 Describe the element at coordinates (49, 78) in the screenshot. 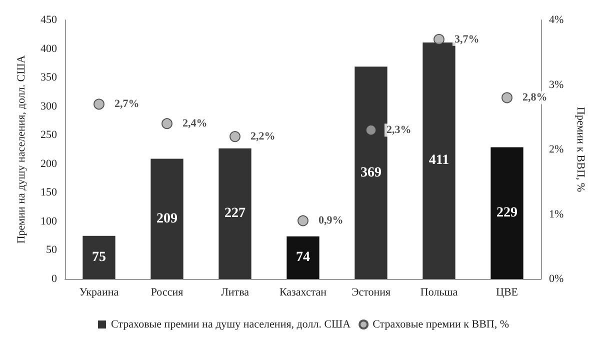

I see `y-tick-label: 350` at that location.